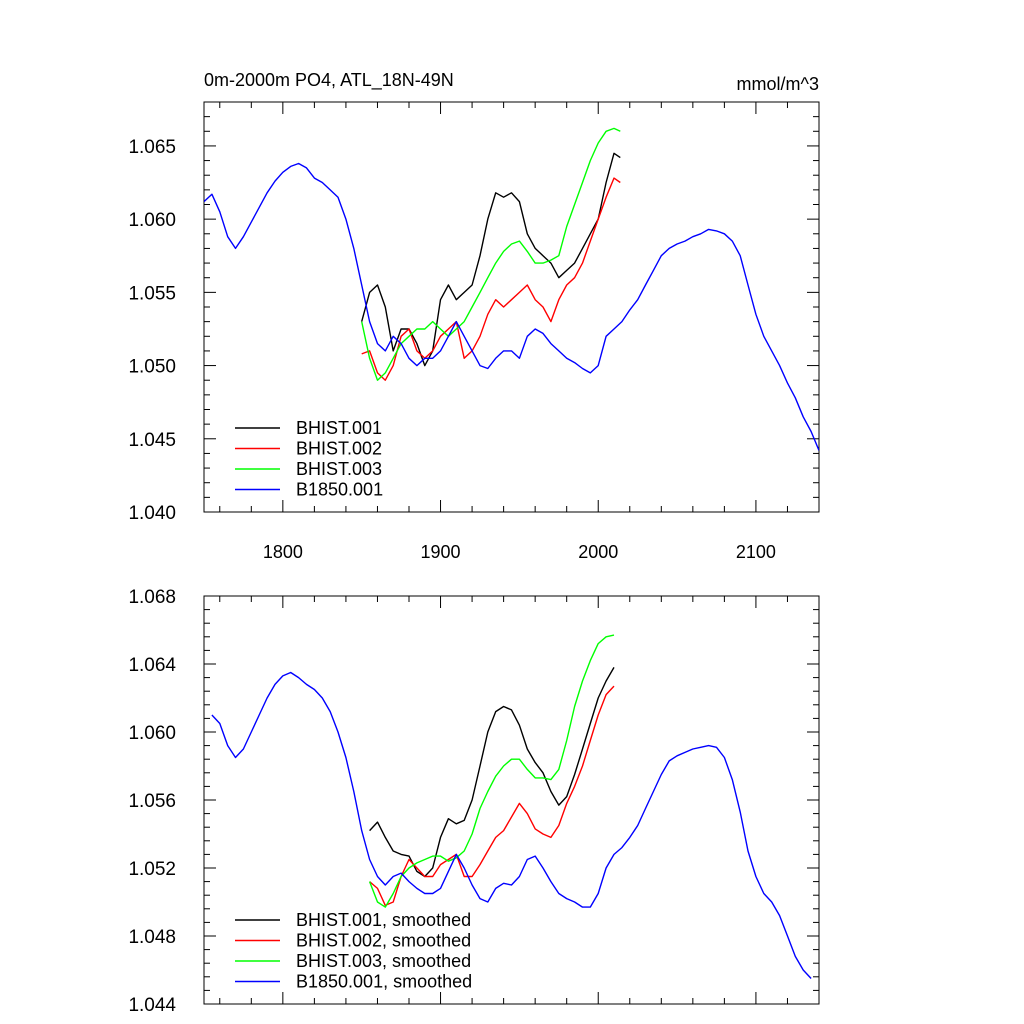 The width and height of the screenshot is (1024, 1024). I want to click on series-line-bhist-002-smoothed, so click(492, 796).